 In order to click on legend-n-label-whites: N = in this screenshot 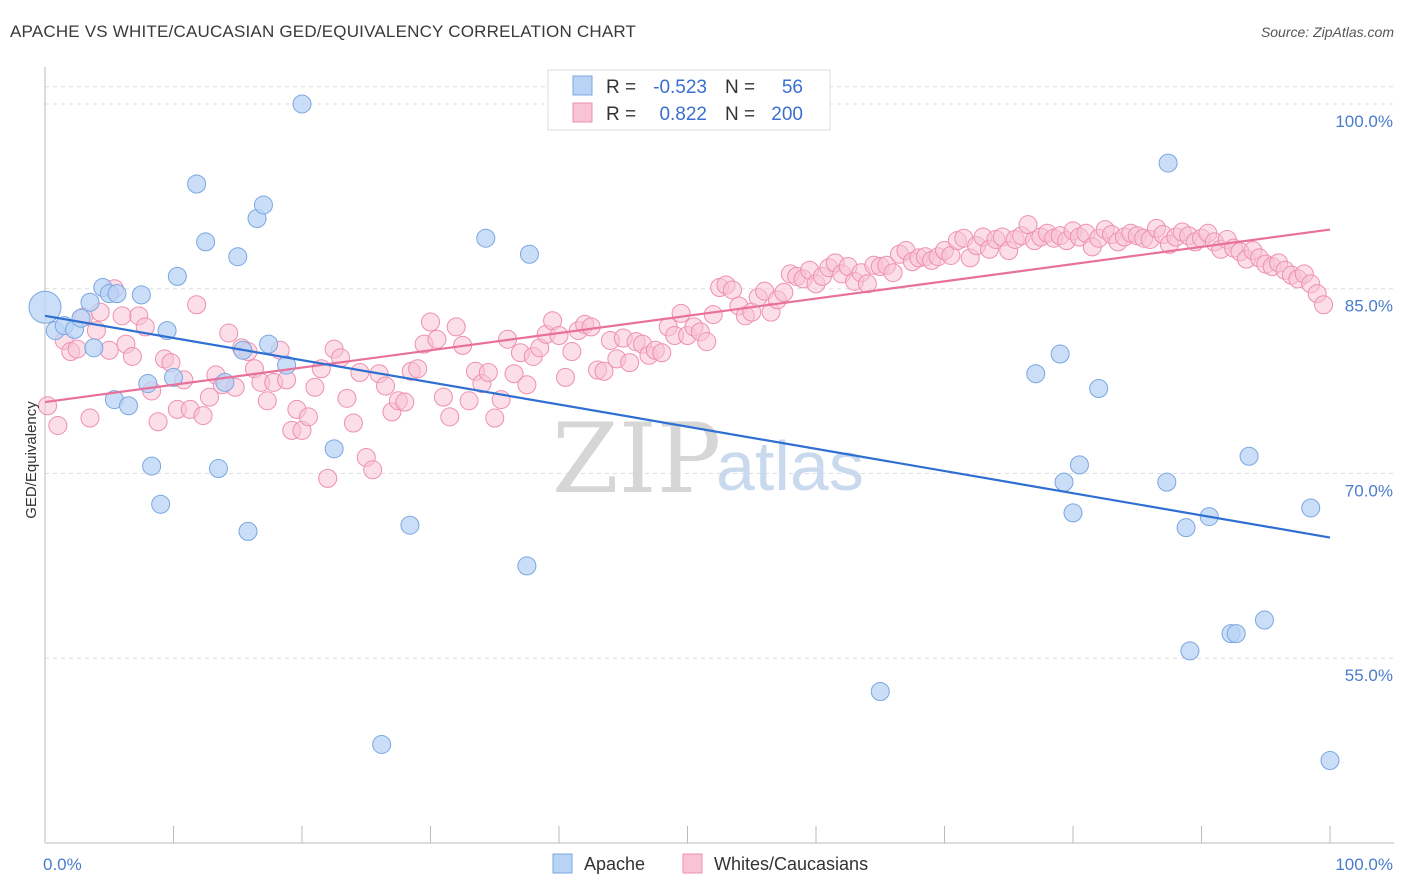, I will do `click(740, 114)`.